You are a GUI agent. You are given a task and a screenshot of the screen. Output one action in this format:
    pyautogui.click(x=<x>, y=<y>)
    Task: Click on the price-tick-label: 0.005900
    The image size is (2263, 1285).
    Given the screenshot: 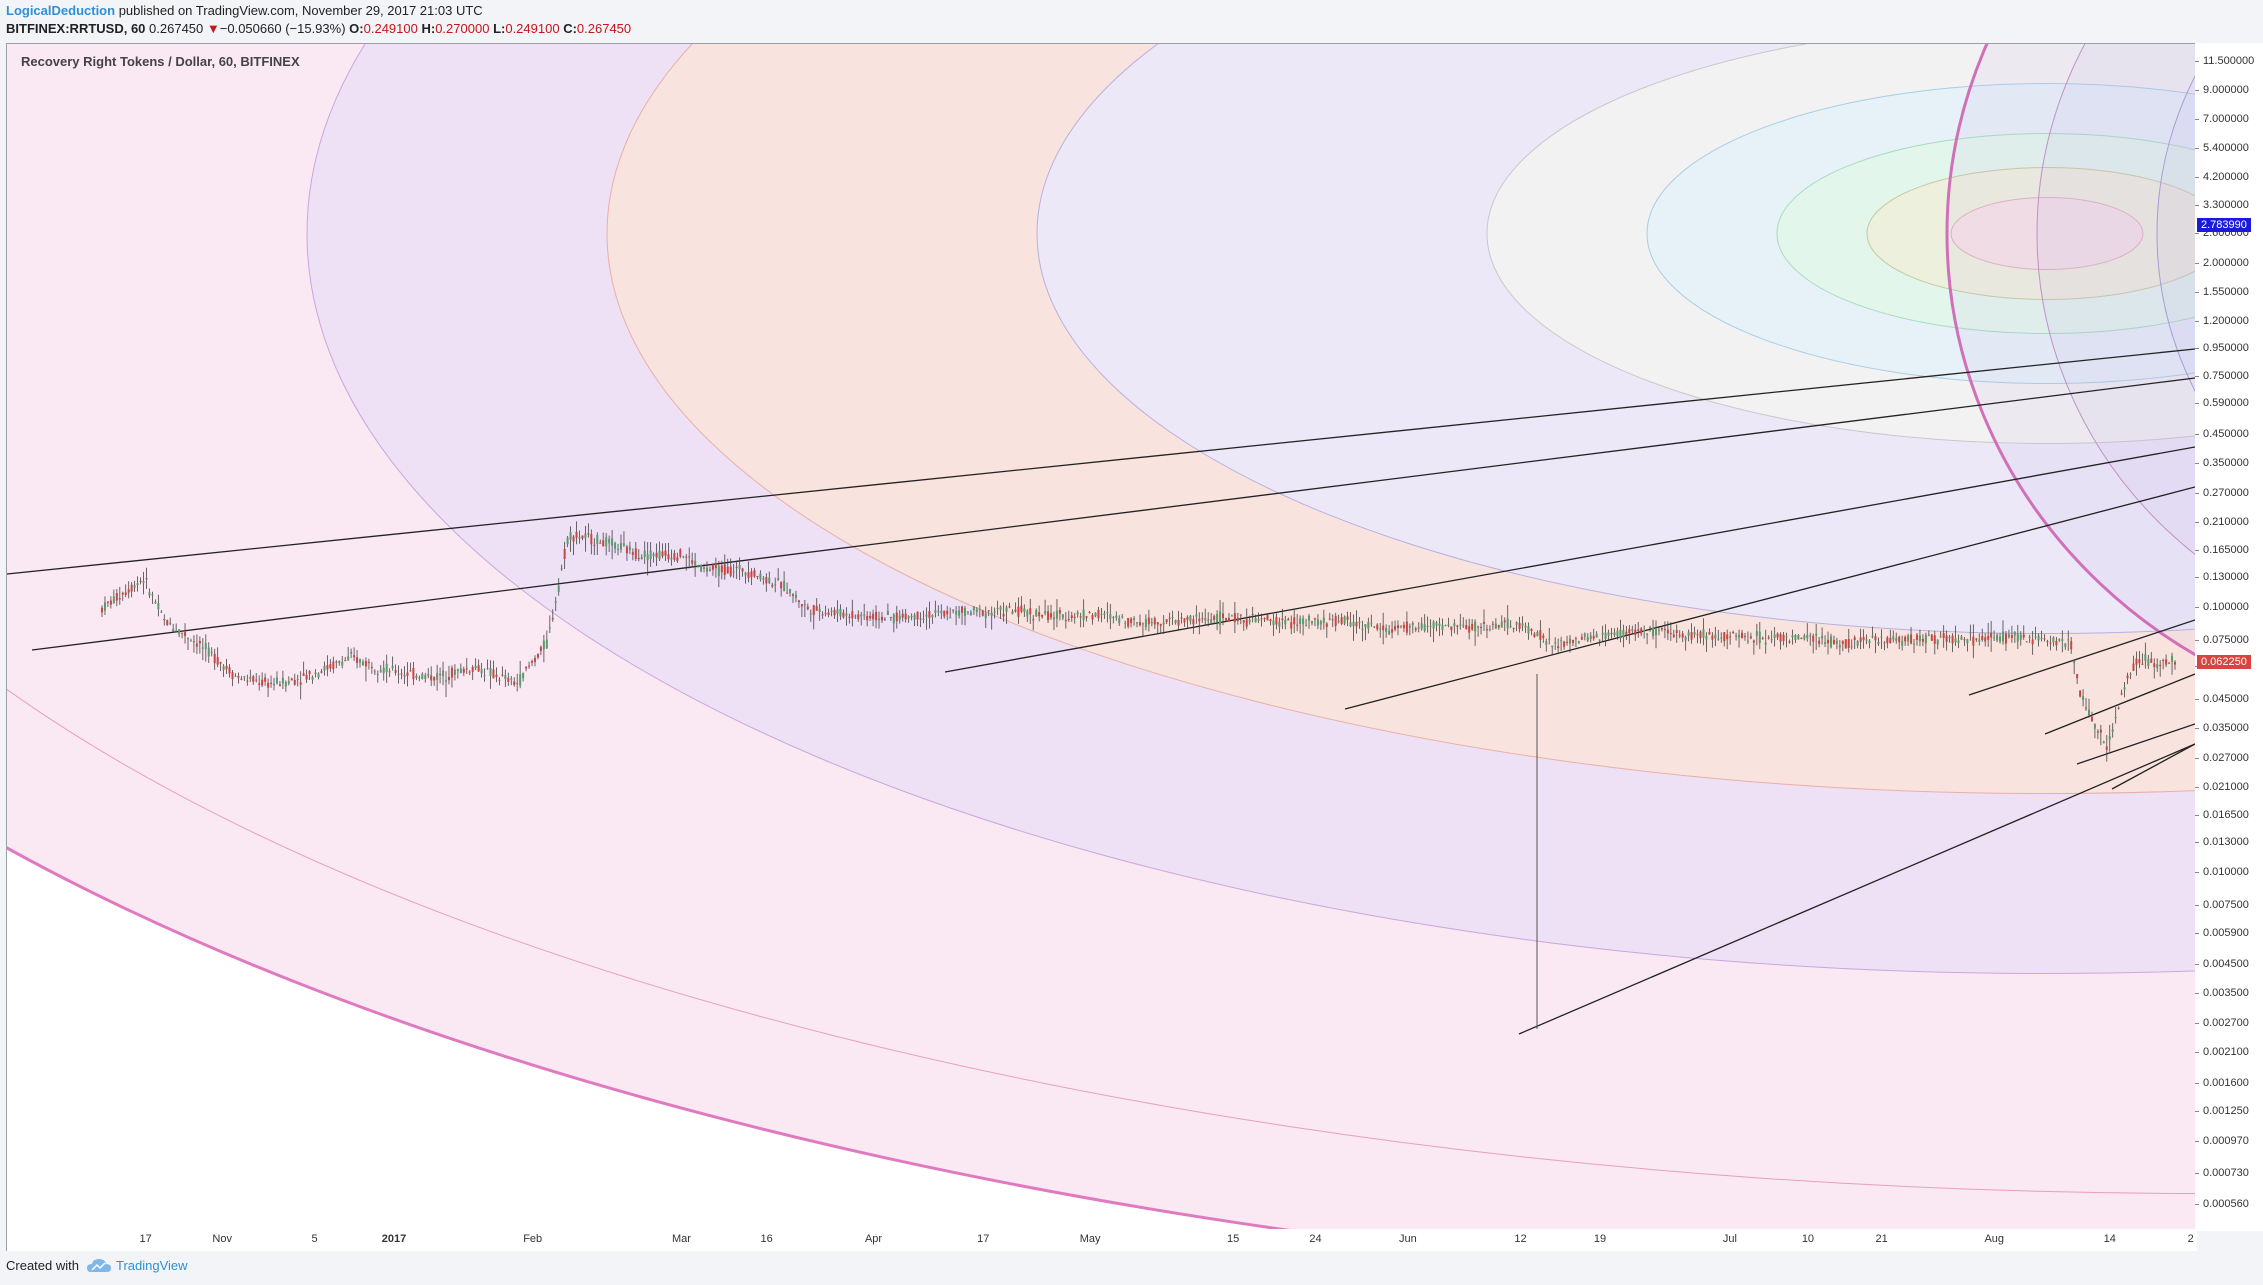 What is the action you would take?
    pyautogui.click(x=2222, y=932)
    